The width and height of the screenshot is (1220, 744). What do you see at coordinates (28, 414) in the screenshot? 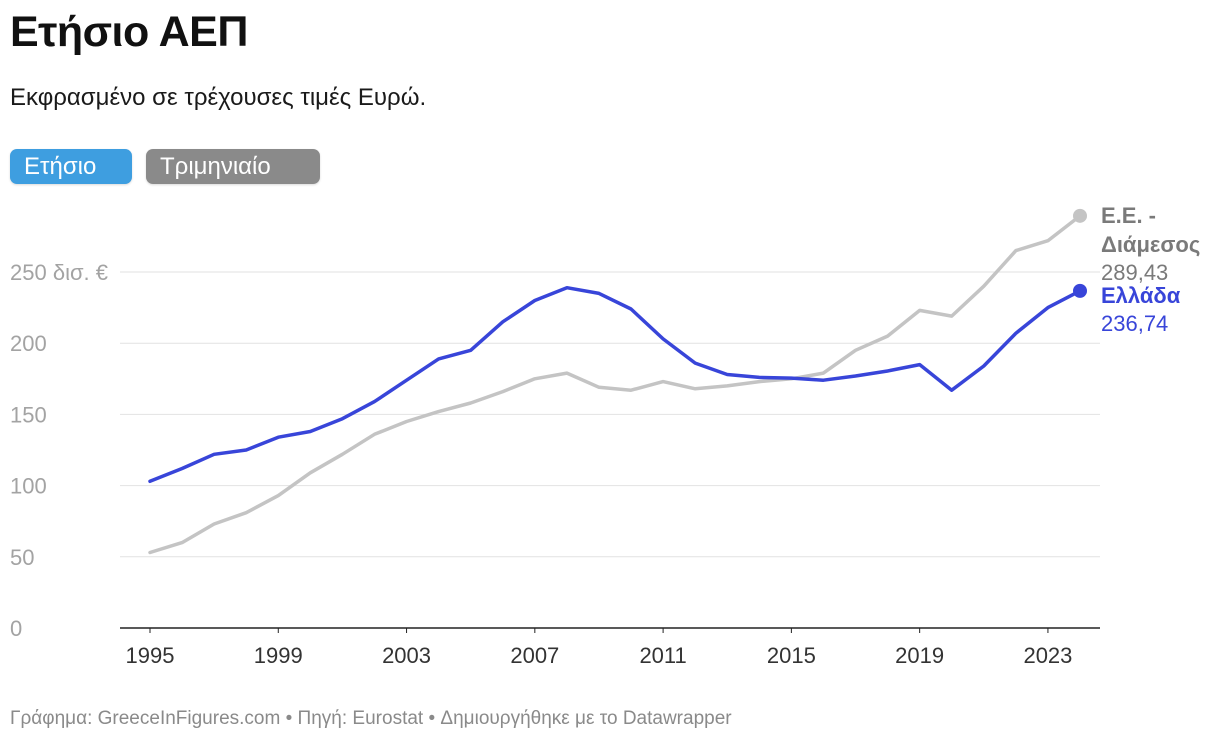
I see `y-tick-label: 150` at bounding box center [28, 414].